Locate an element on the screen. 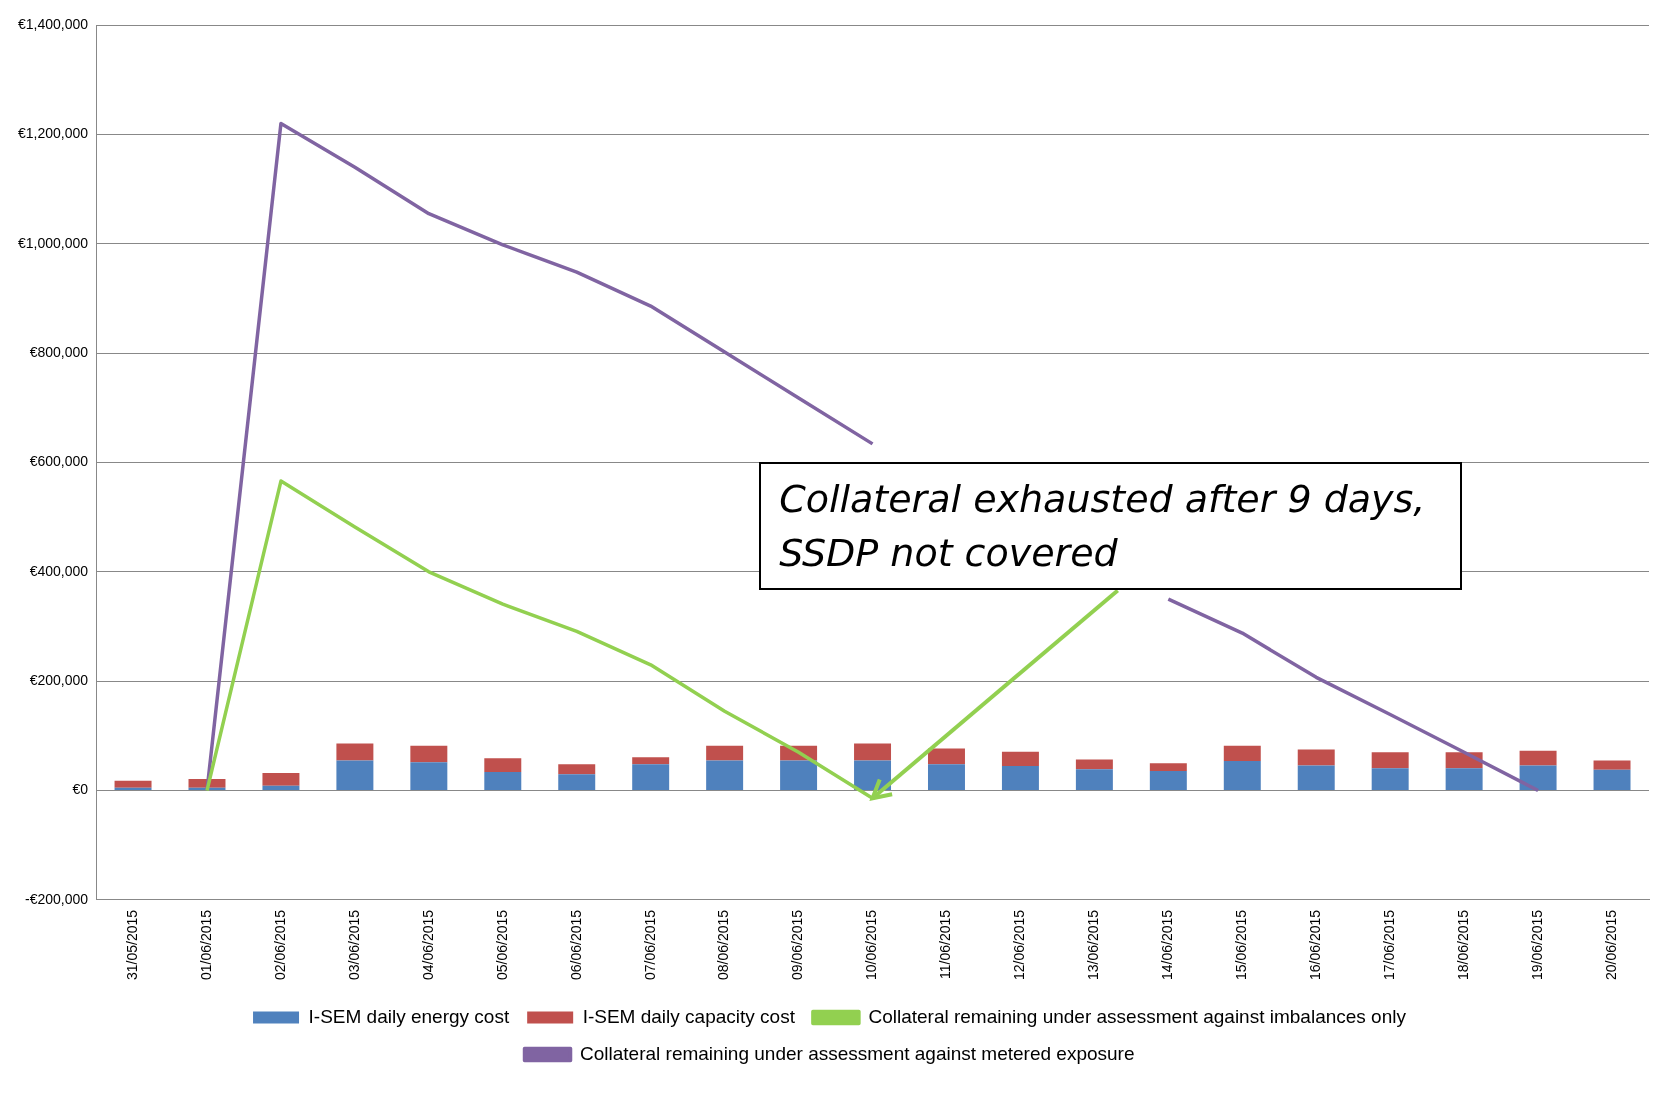 This screenshot has width=1659, height=1094. x-tick-label: 07/06/2015 is located at coordinates (649, 945).